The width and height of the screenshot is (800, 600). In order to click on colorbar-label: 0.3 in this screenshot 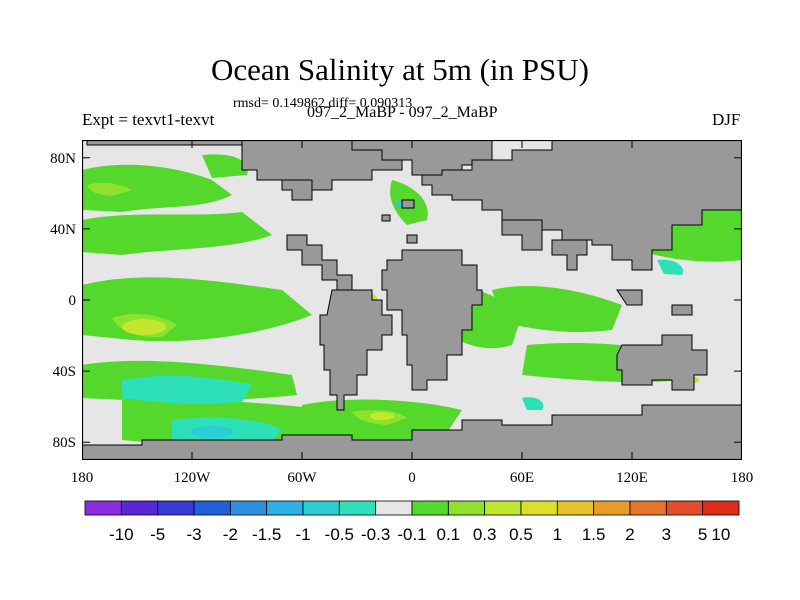, I will do `click(485, 534)`.